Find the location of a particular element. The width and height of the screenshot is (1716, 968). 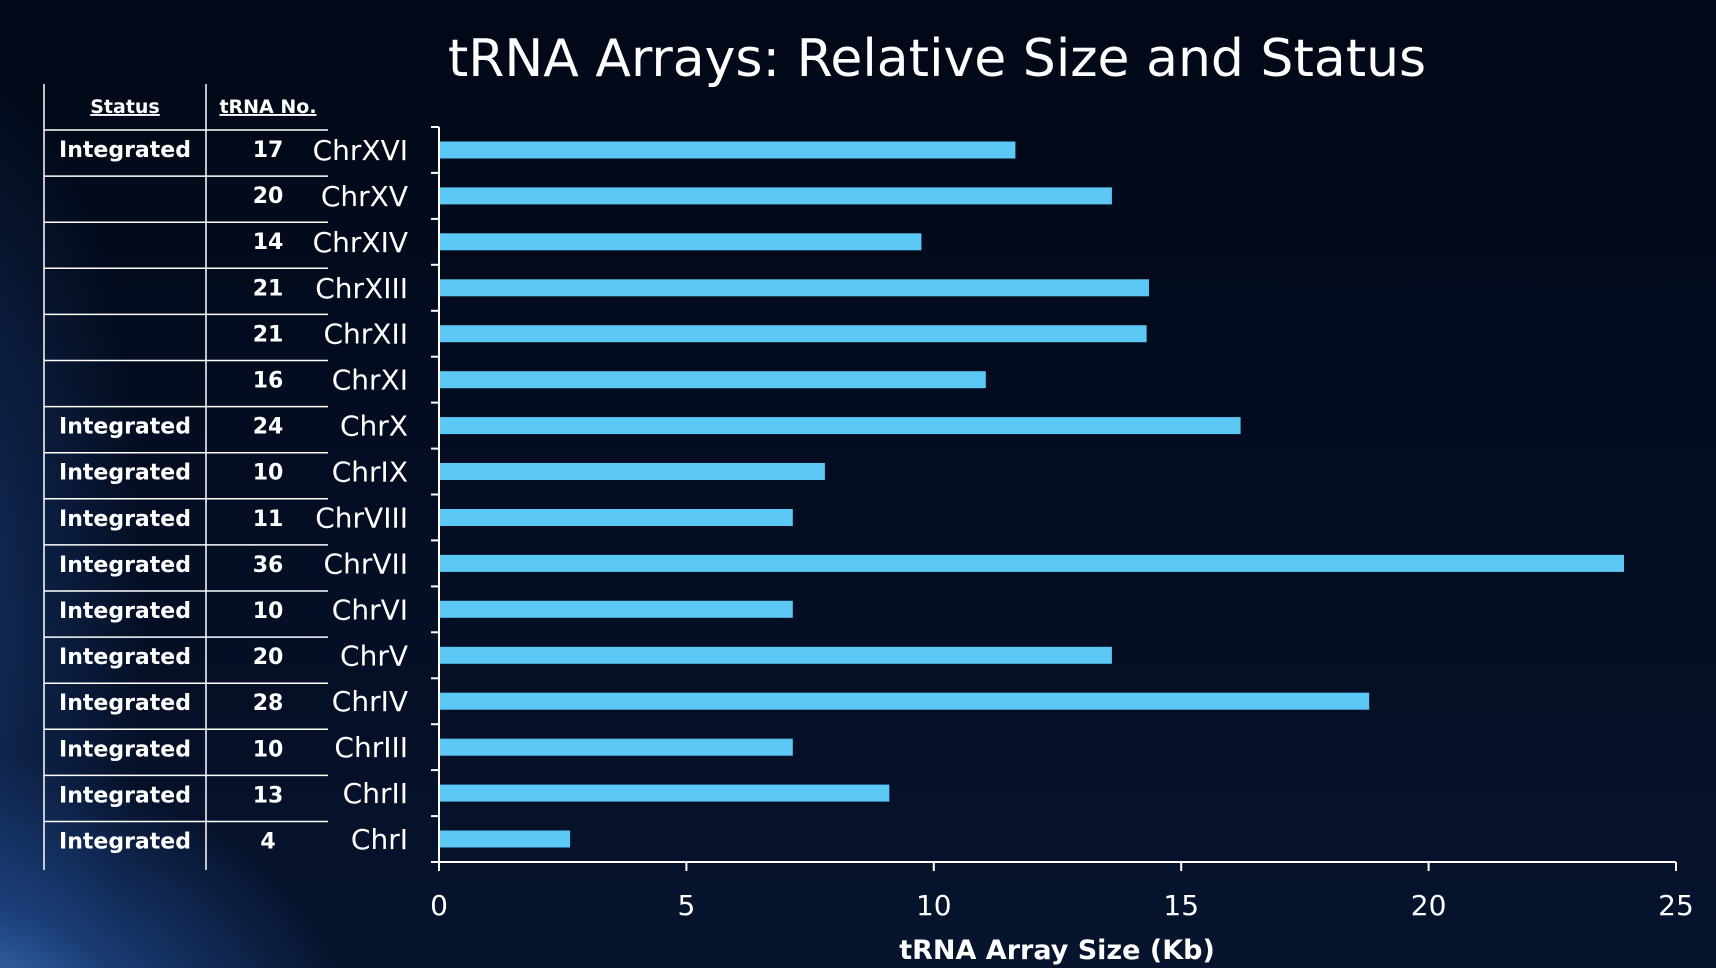

y-tick-label: ChrV is located at coordinates (374, 655).